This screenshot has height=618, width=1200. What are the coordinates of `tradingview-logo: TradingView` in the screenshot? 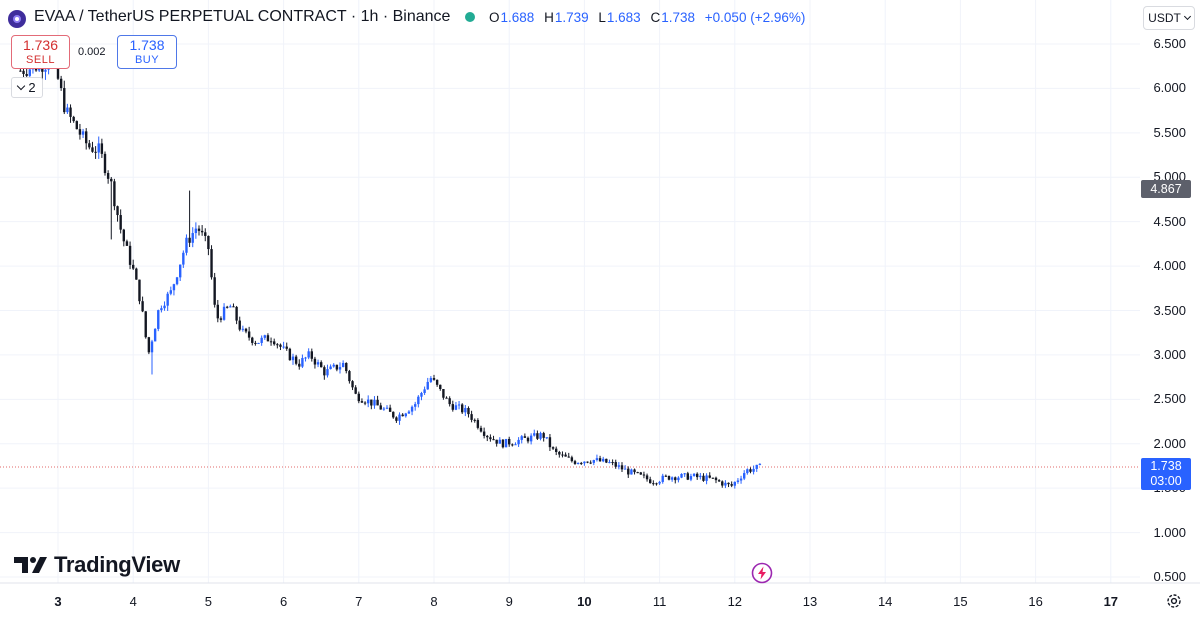 It's located at (97, 565).